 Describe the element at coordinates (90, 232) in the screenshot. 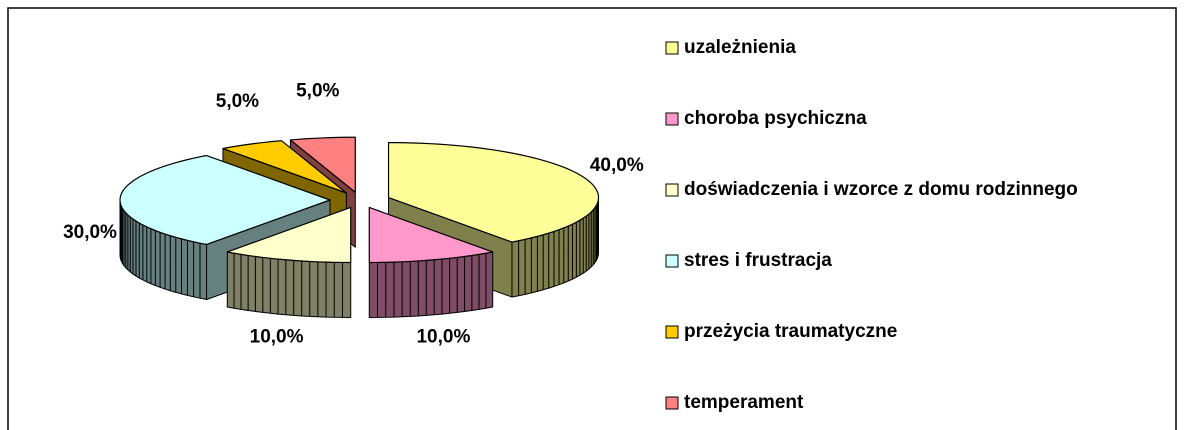

I see `data-label: 30,0%` at that location.